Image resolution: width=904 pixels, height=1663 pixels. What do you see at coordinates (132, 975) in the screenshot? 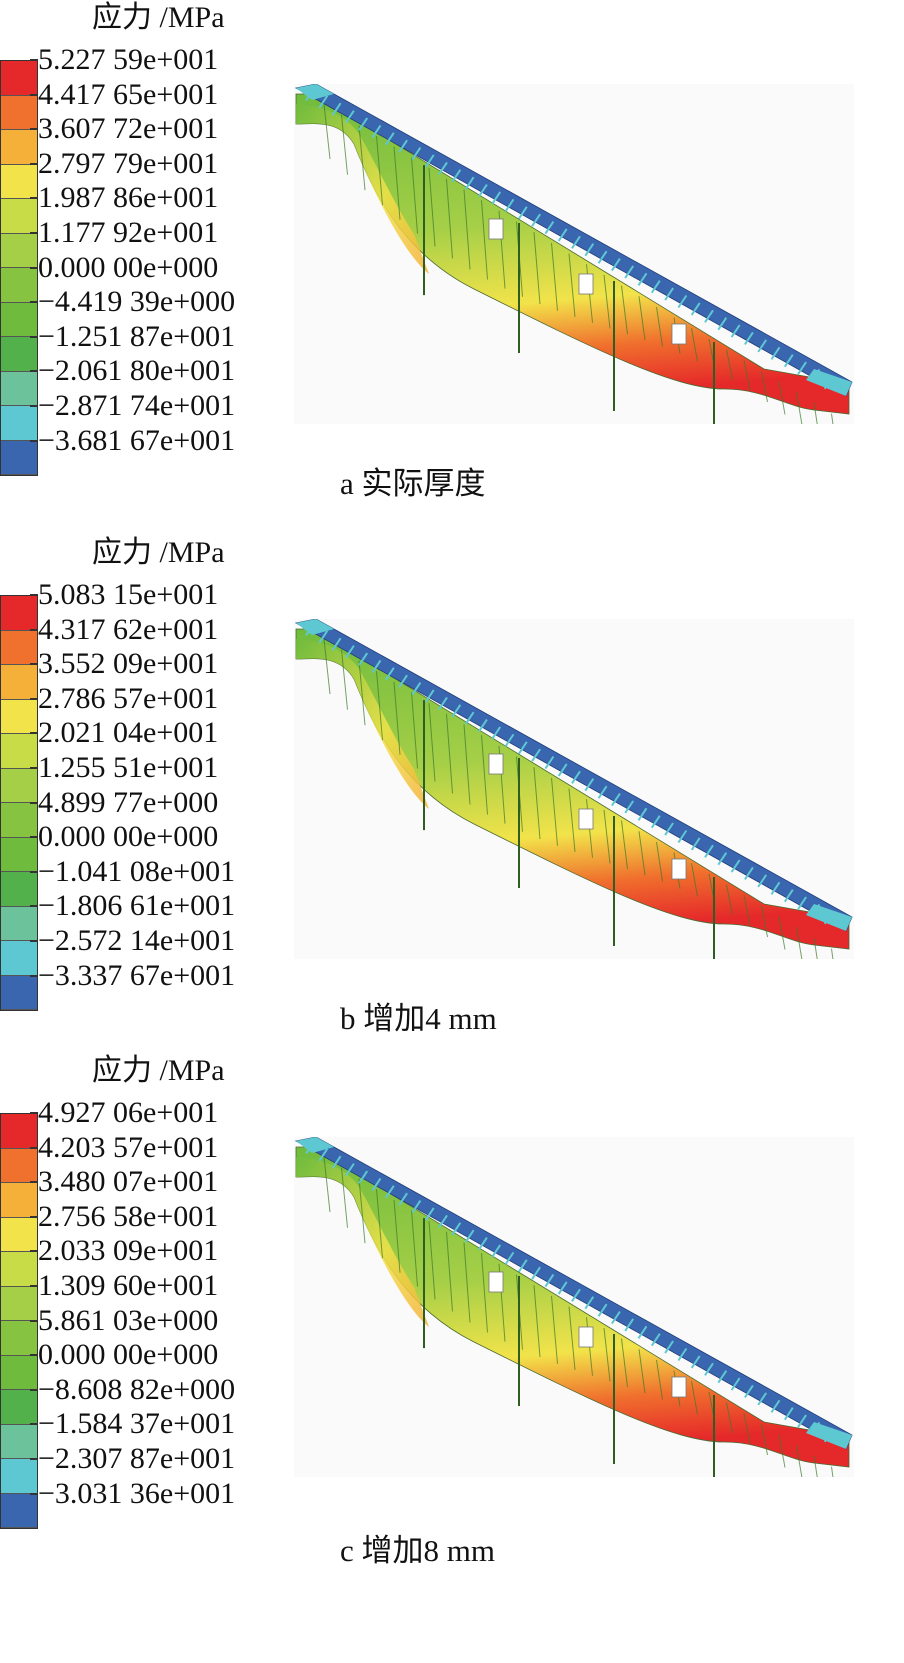
I see `tick-label: −3.337 67e+001` at bounding box center [132, 975].